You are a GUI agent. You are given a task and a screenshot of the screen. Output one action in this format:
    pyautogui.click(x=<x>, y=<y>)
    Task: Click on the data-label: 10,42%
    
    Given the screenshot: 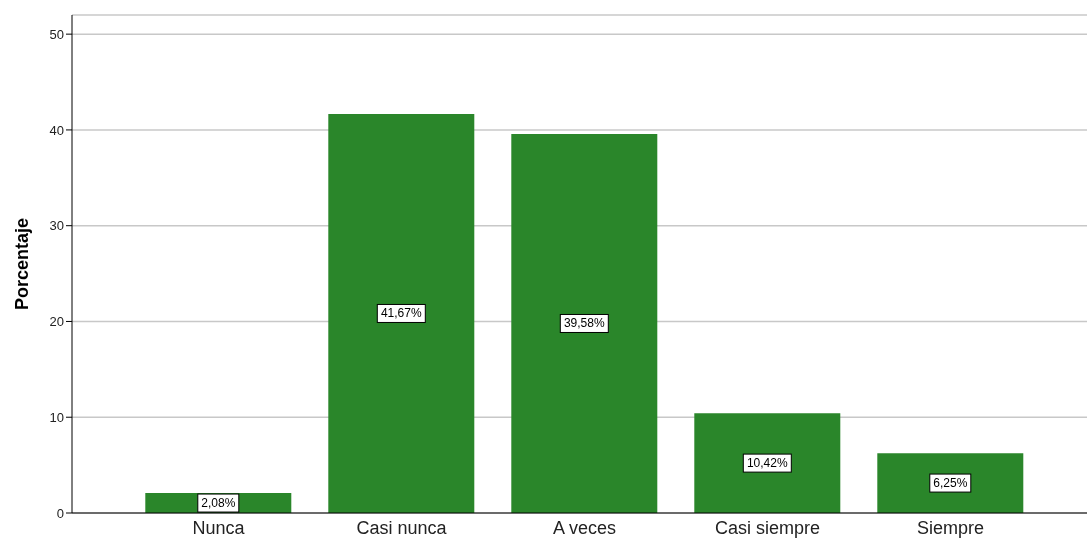 What is the action you would take?
    pyautogui.click(x=767, y=463)
    